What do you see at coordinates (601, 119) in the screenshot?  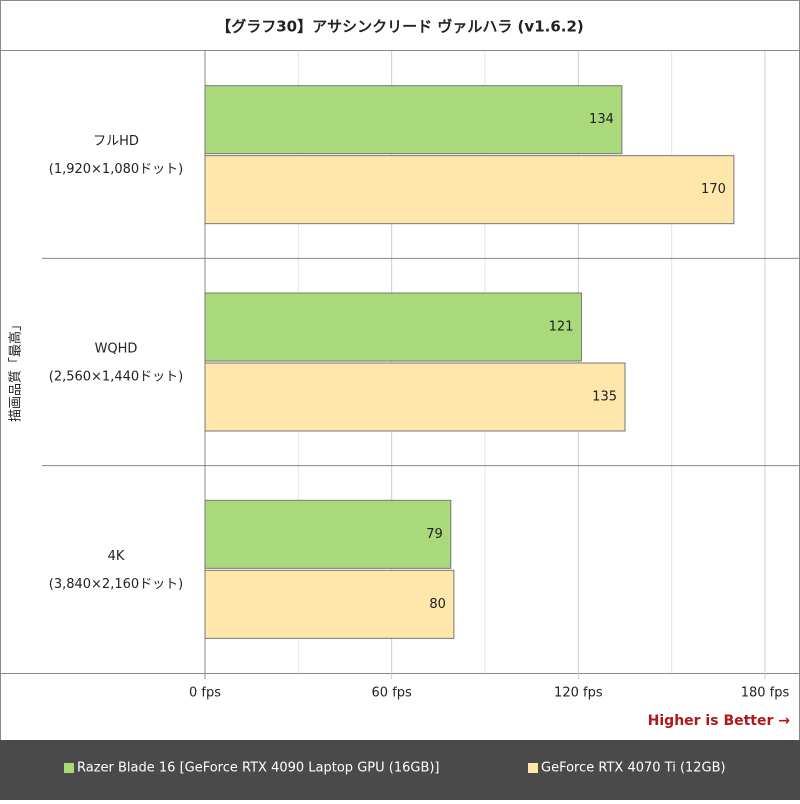 I see `value-label: 134` at bounding box center [601, 119].